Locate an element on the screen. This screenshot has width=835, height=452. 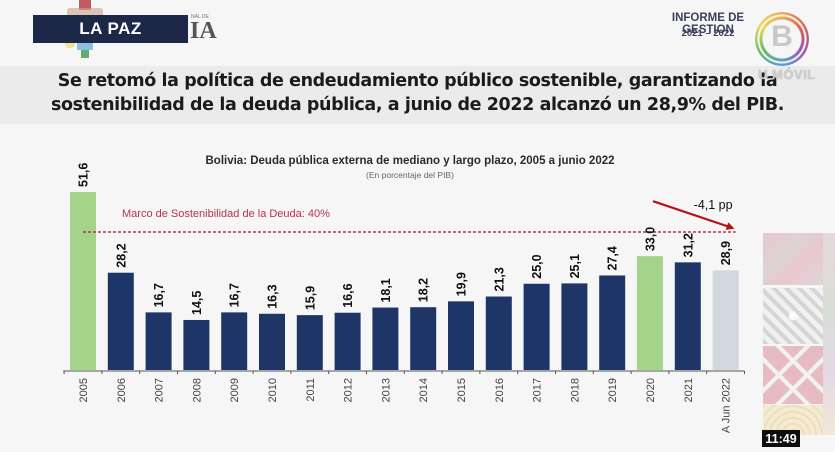
x-tick-label: 2013 is located at coordinates (386, 390).